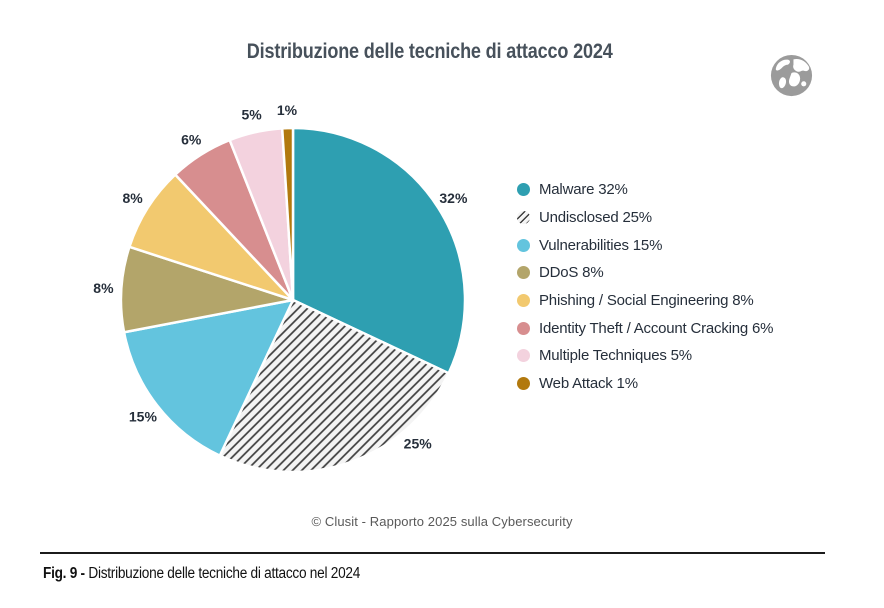 The height and width of the screenshot is (608, 884). What do you see at coordinates (287, 214) in the screenshot?
I see `pie-slice-web-attack` at bounding box center [287, 214].